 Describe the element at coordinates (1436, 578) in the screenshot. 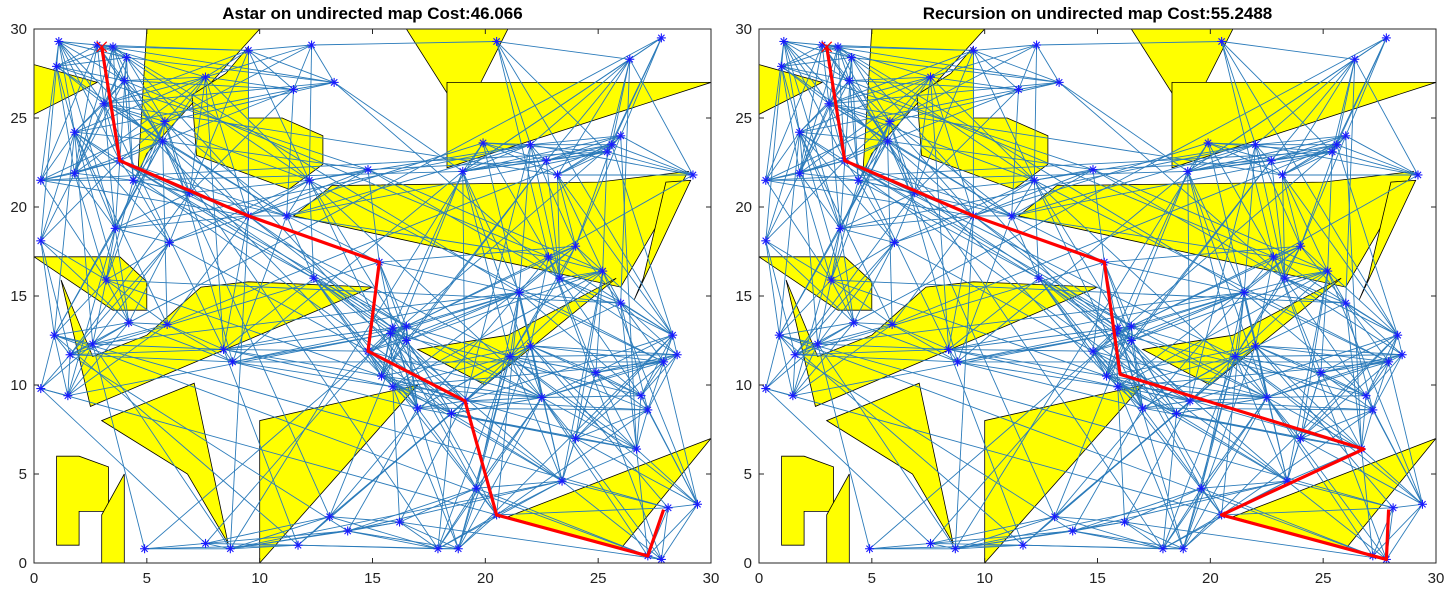

I see `x-tick-label: 30` at that location.